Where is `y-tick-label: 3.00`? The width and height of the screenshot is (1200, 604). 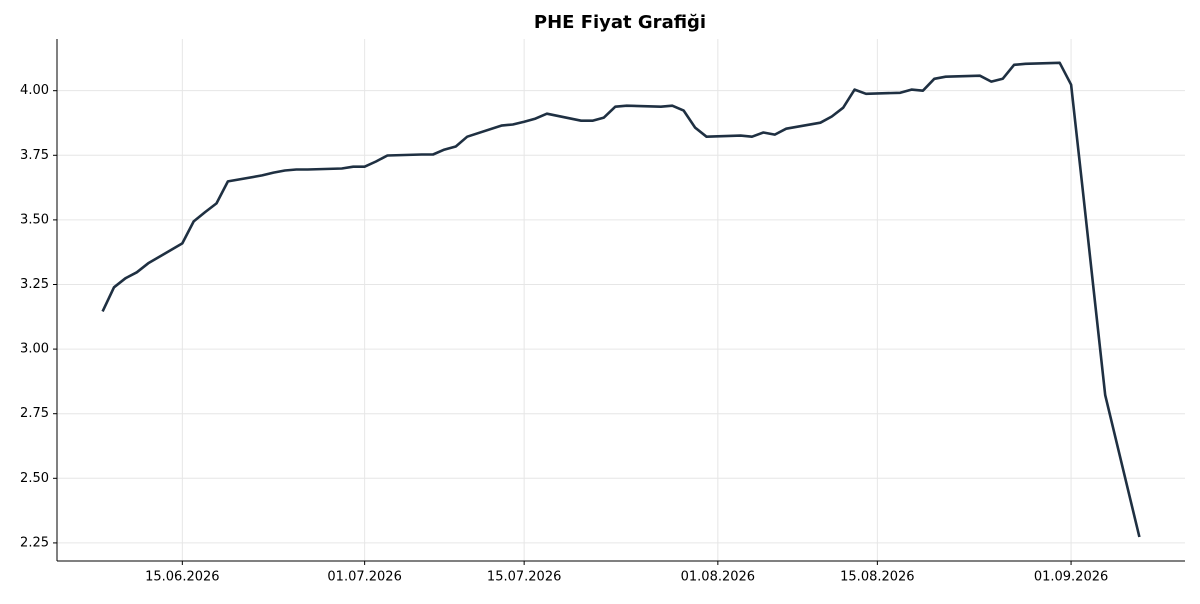 y-tick-label: 3.00 is located at coordinates (34, 349).